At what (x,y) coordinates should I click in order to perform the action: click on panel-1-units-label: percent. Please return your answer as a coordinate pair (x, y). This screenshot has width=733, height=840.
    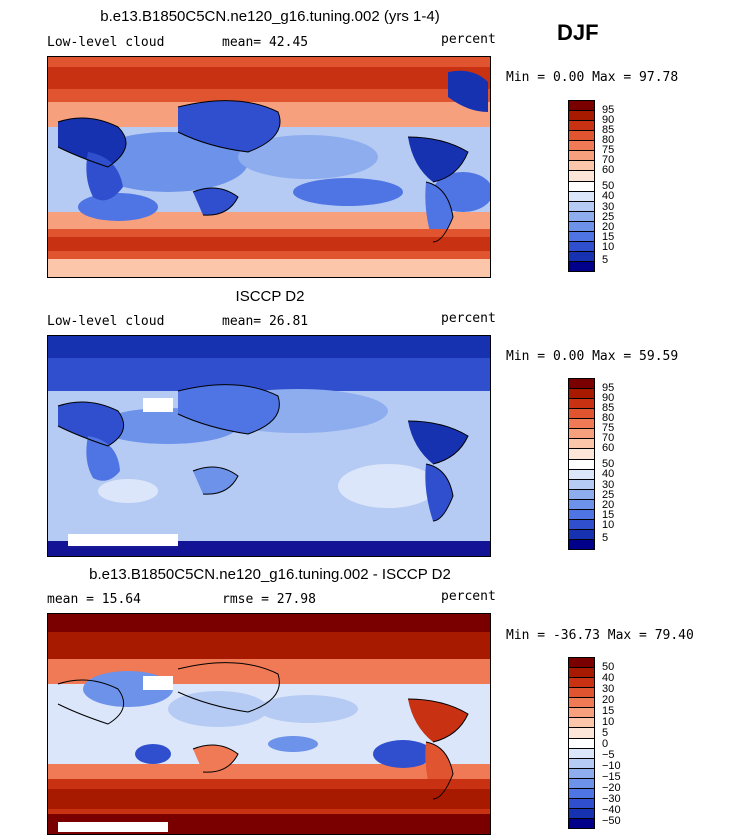
    Looking at the image, I should click on (468, 39).